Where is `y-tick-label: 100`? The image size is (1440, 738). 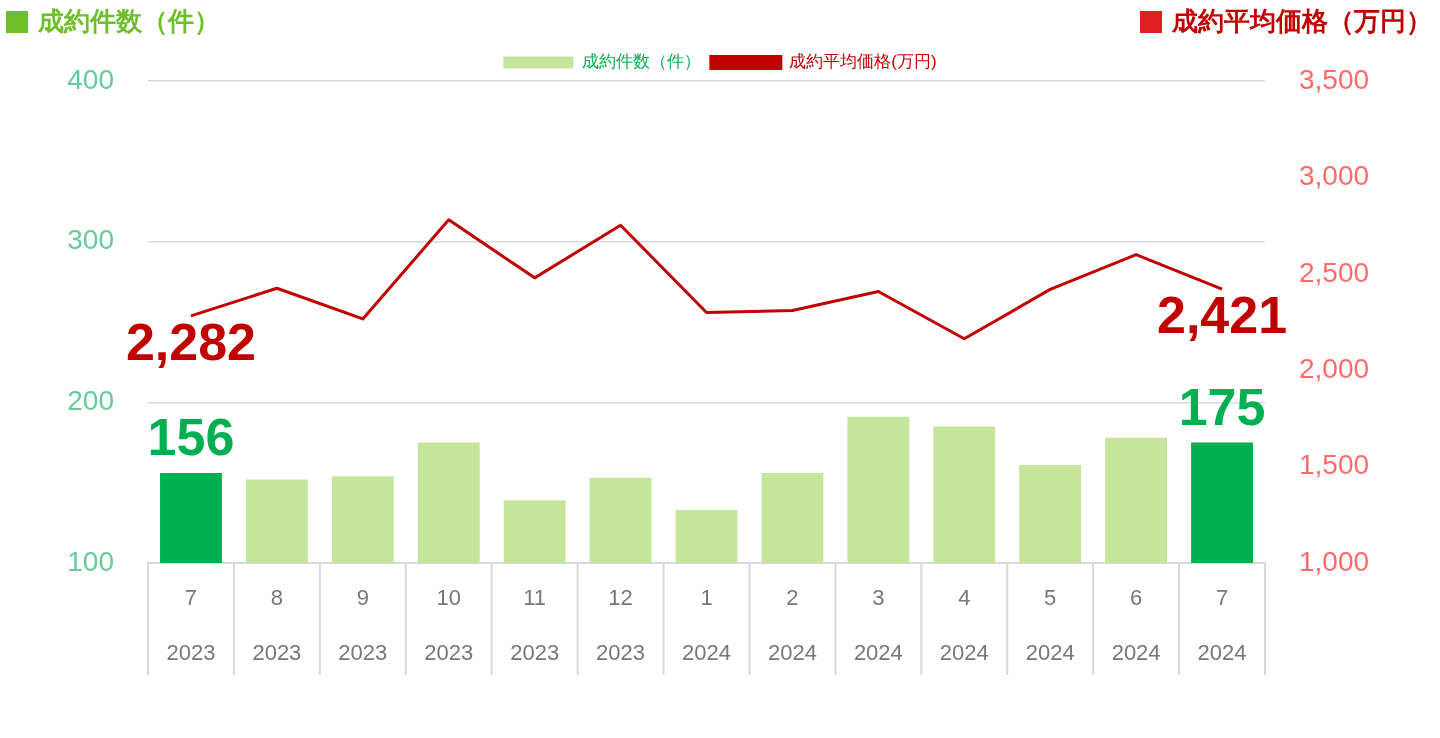 y-tick-label: 100 is located at coordinates (90, 561).